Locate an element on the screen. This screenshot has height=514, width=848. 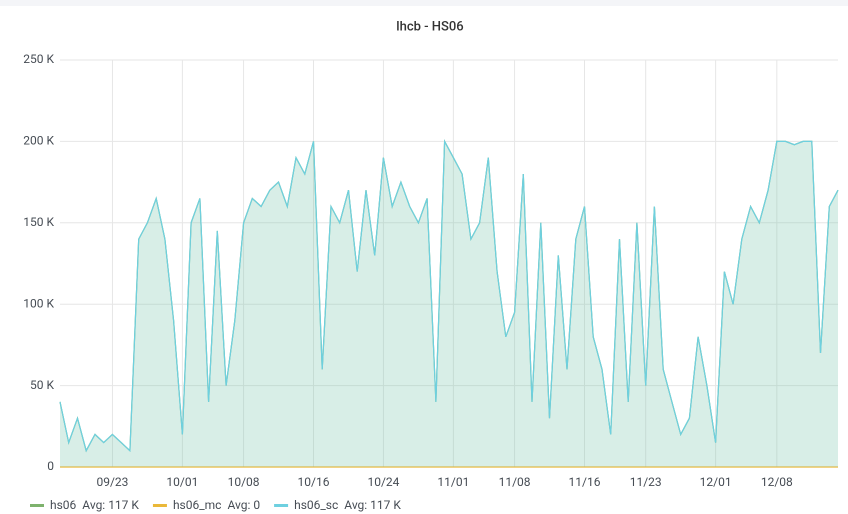
y-tick-label: 200 K is located at coordinates (38, 141).